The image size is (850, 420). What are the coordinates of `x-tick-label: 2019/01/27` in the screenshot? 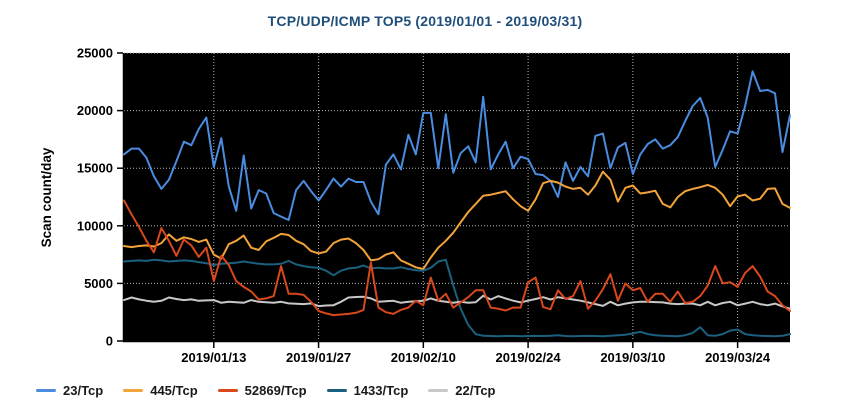 It's located at (318, 357).